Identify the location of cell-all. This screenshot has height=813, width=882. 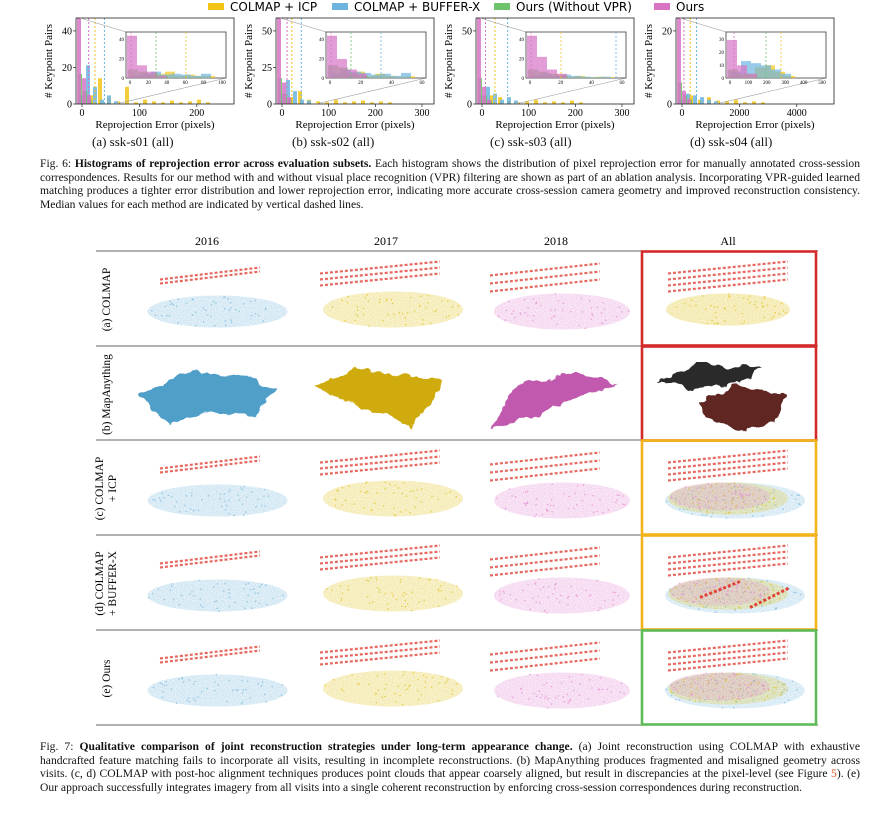
(735, 674).